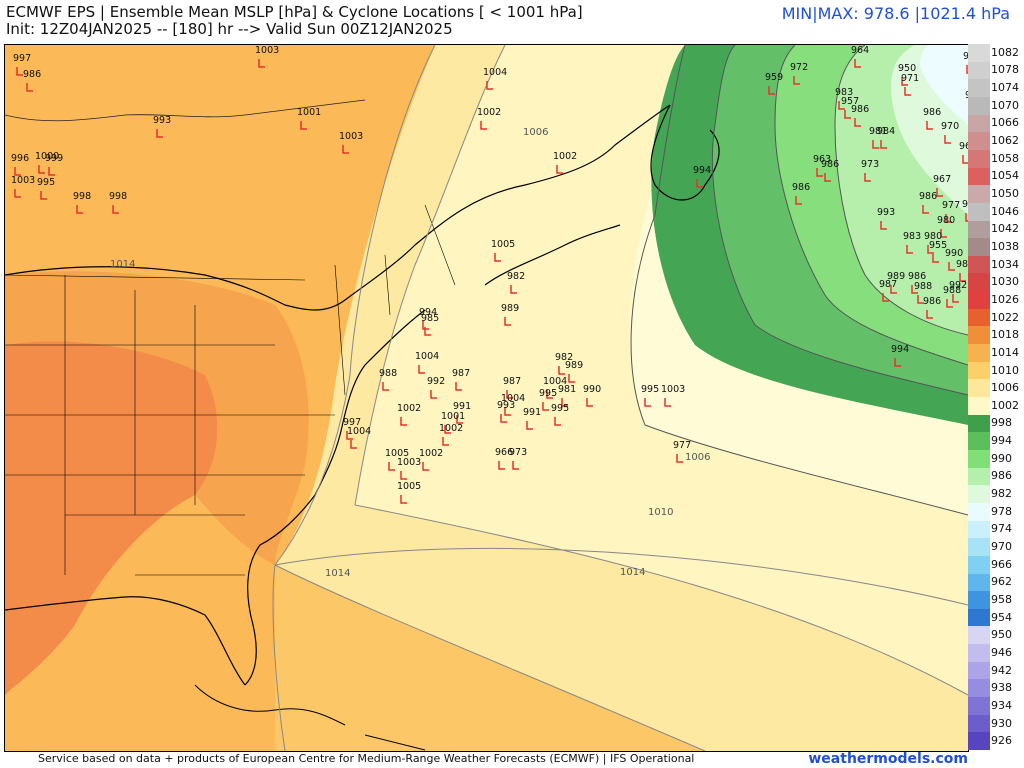 Image resolution: width=1024 pixels, height=768 pixels. I want to click on cyclone-marker: 989, so click(896, 282).